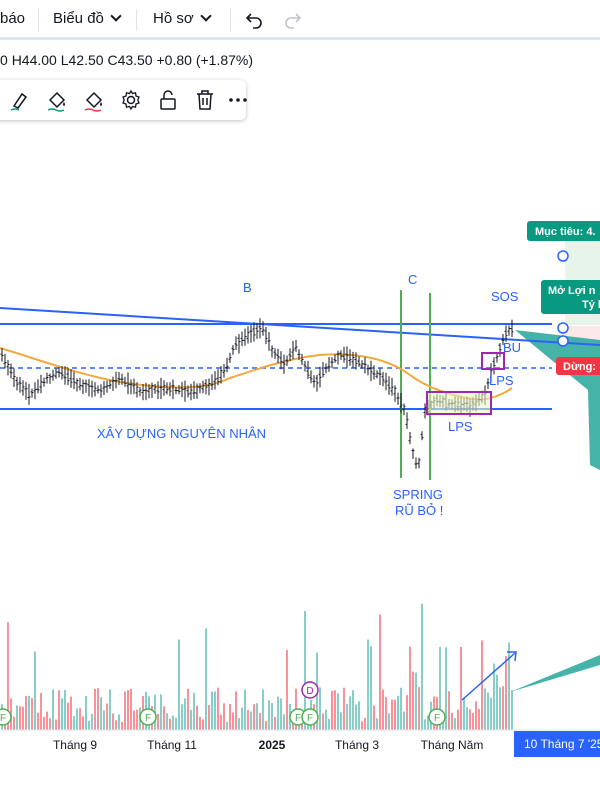 This screenshot has height=800, width=600. What do you see at coordinates (173, 18) in the screenshot?
I see `profile-menu-label: Hồ sơ` at bounding box center [173, 18].